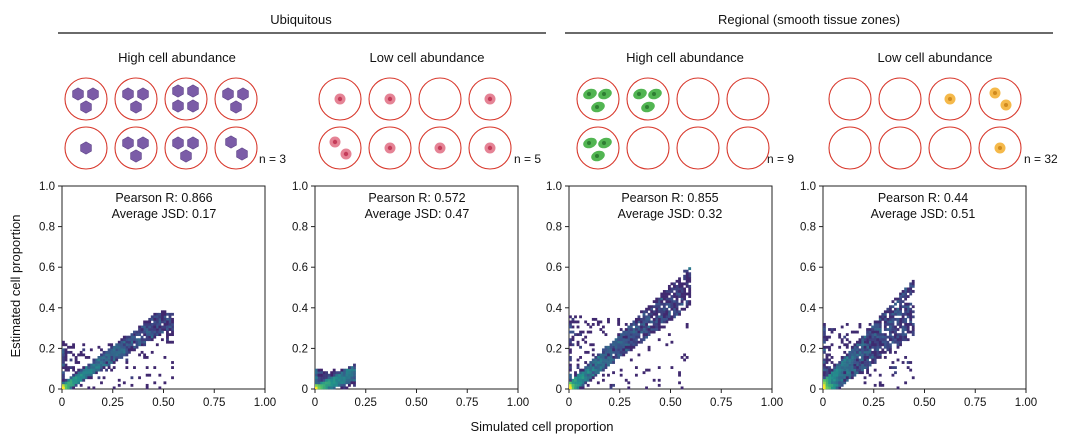  What do you see at coordinates (15, 285) in the screenshot?
I see `y-axis-title: Estimated cell proportion` at bounding box center [15, 285].